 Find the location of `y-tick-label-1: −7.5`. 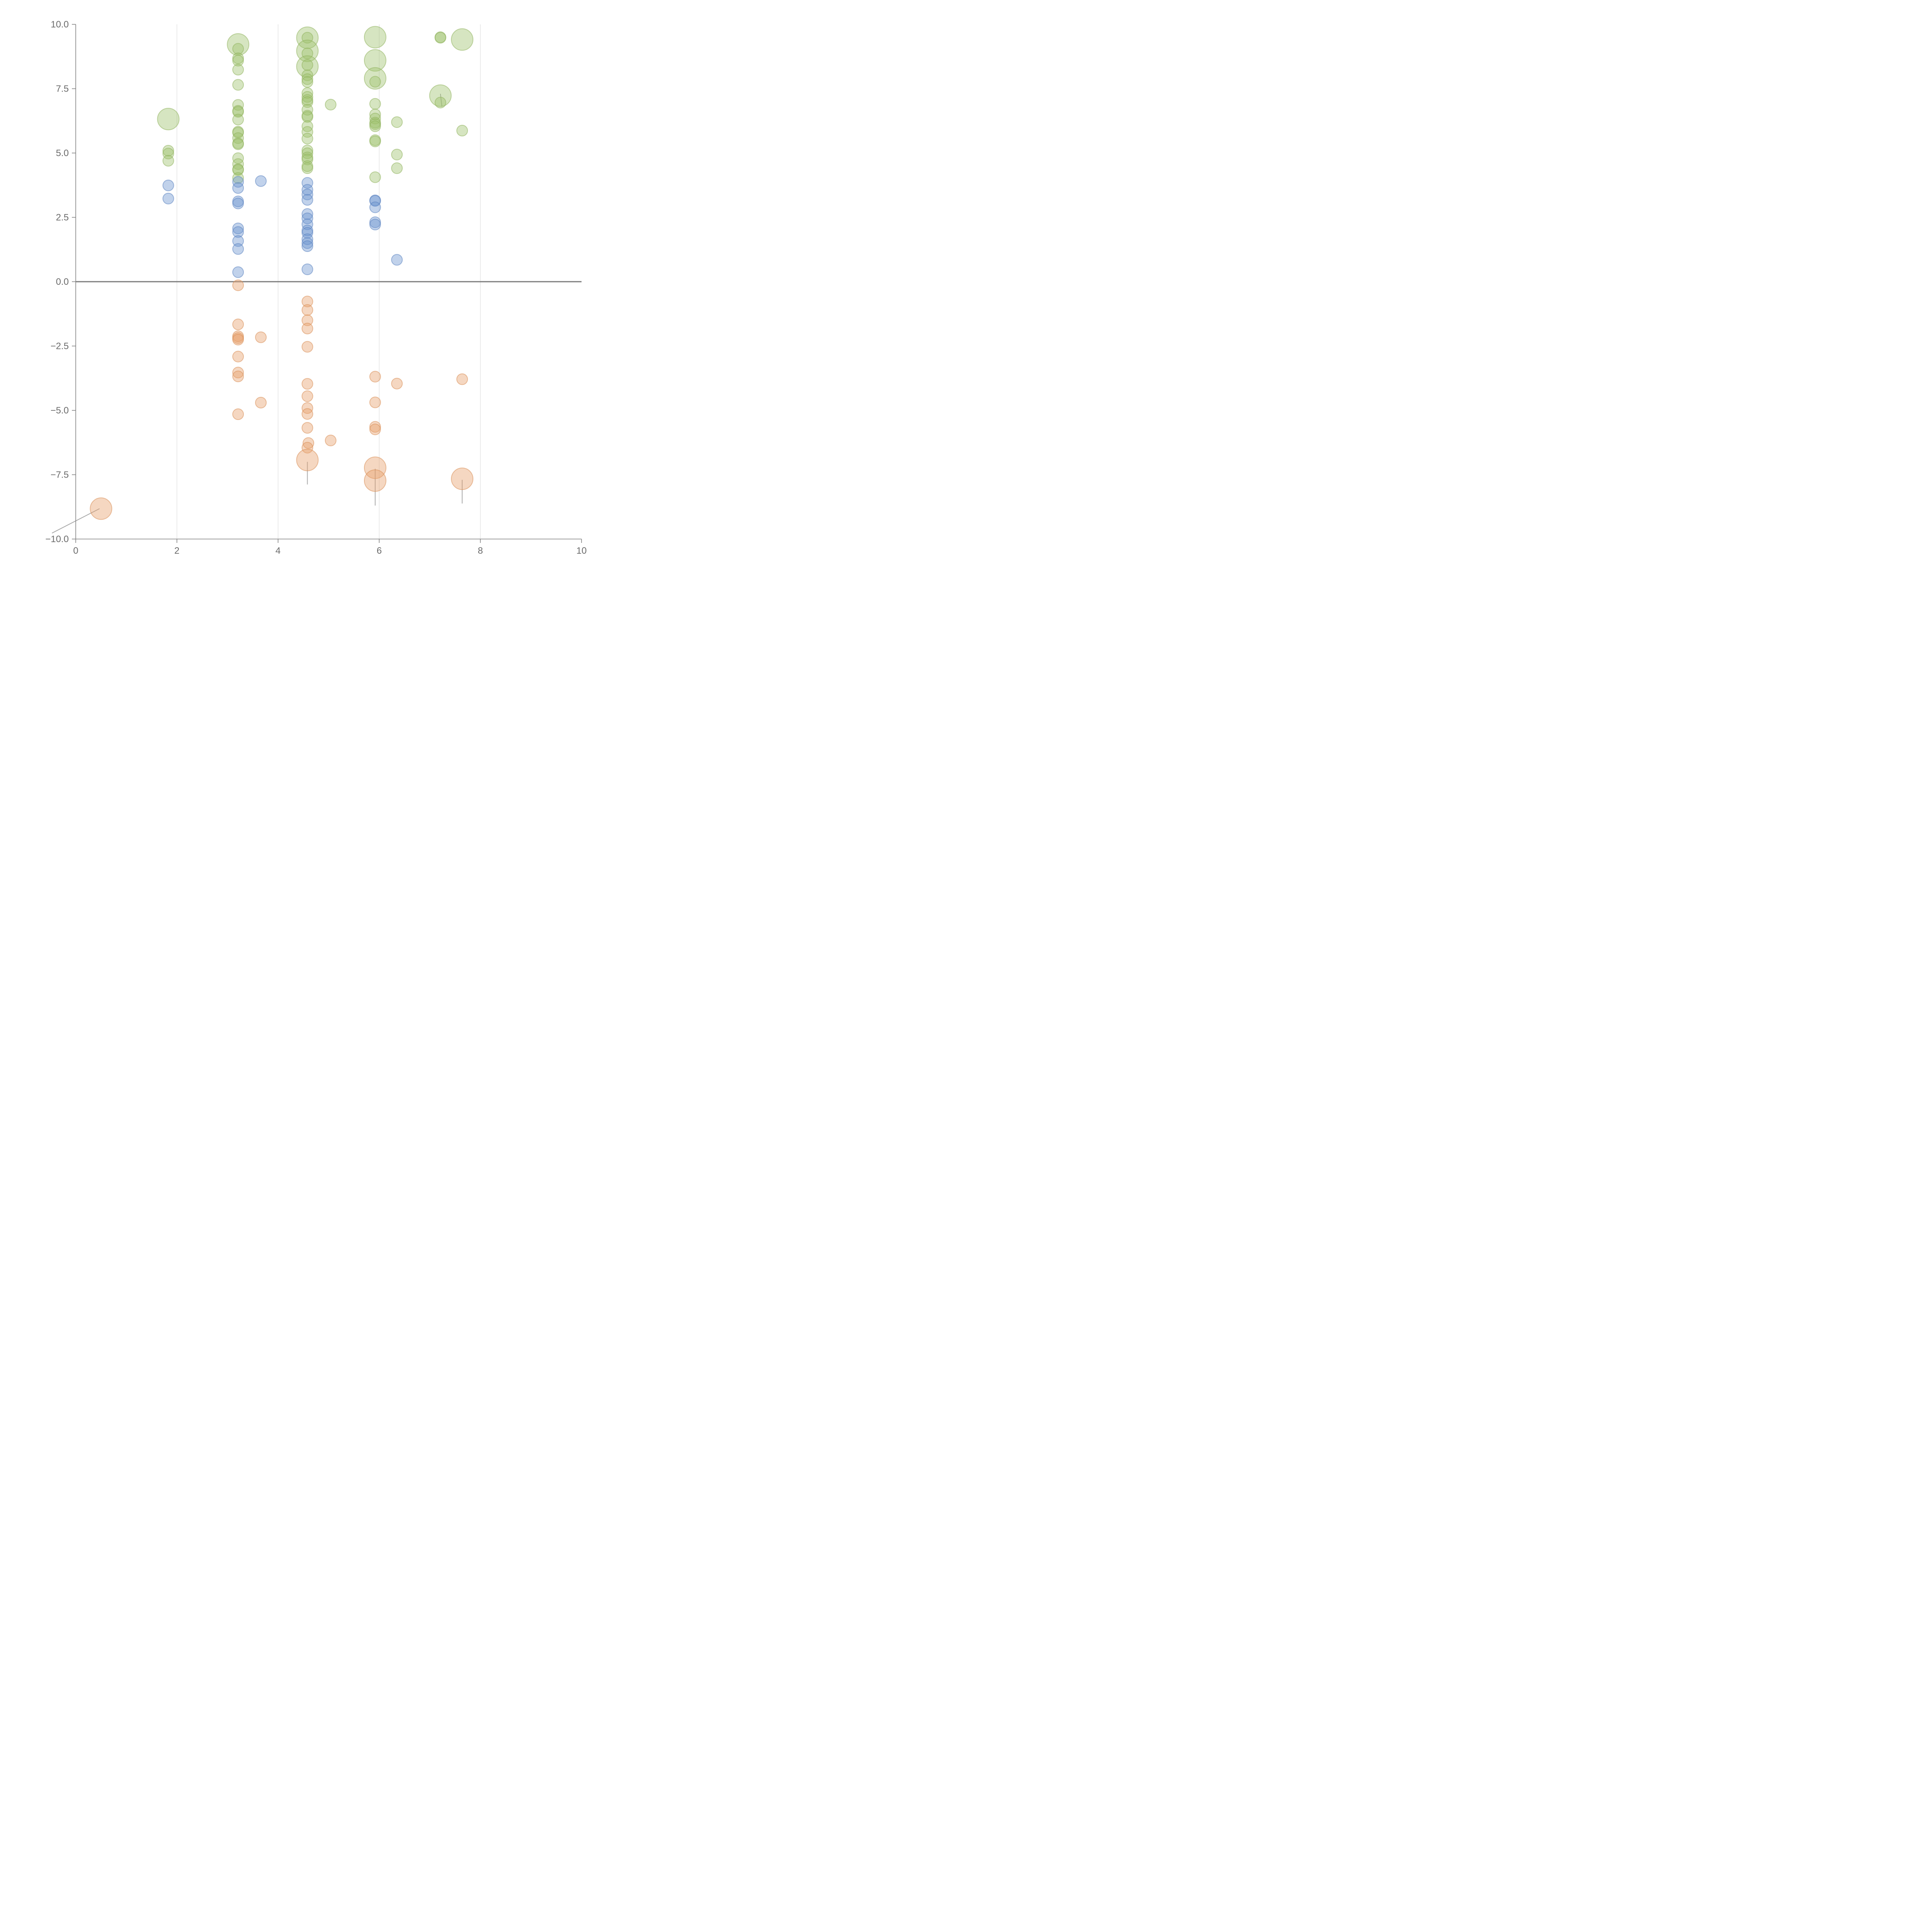

y-tick-label-1: −7.5 is located at coordinates (60, 475).